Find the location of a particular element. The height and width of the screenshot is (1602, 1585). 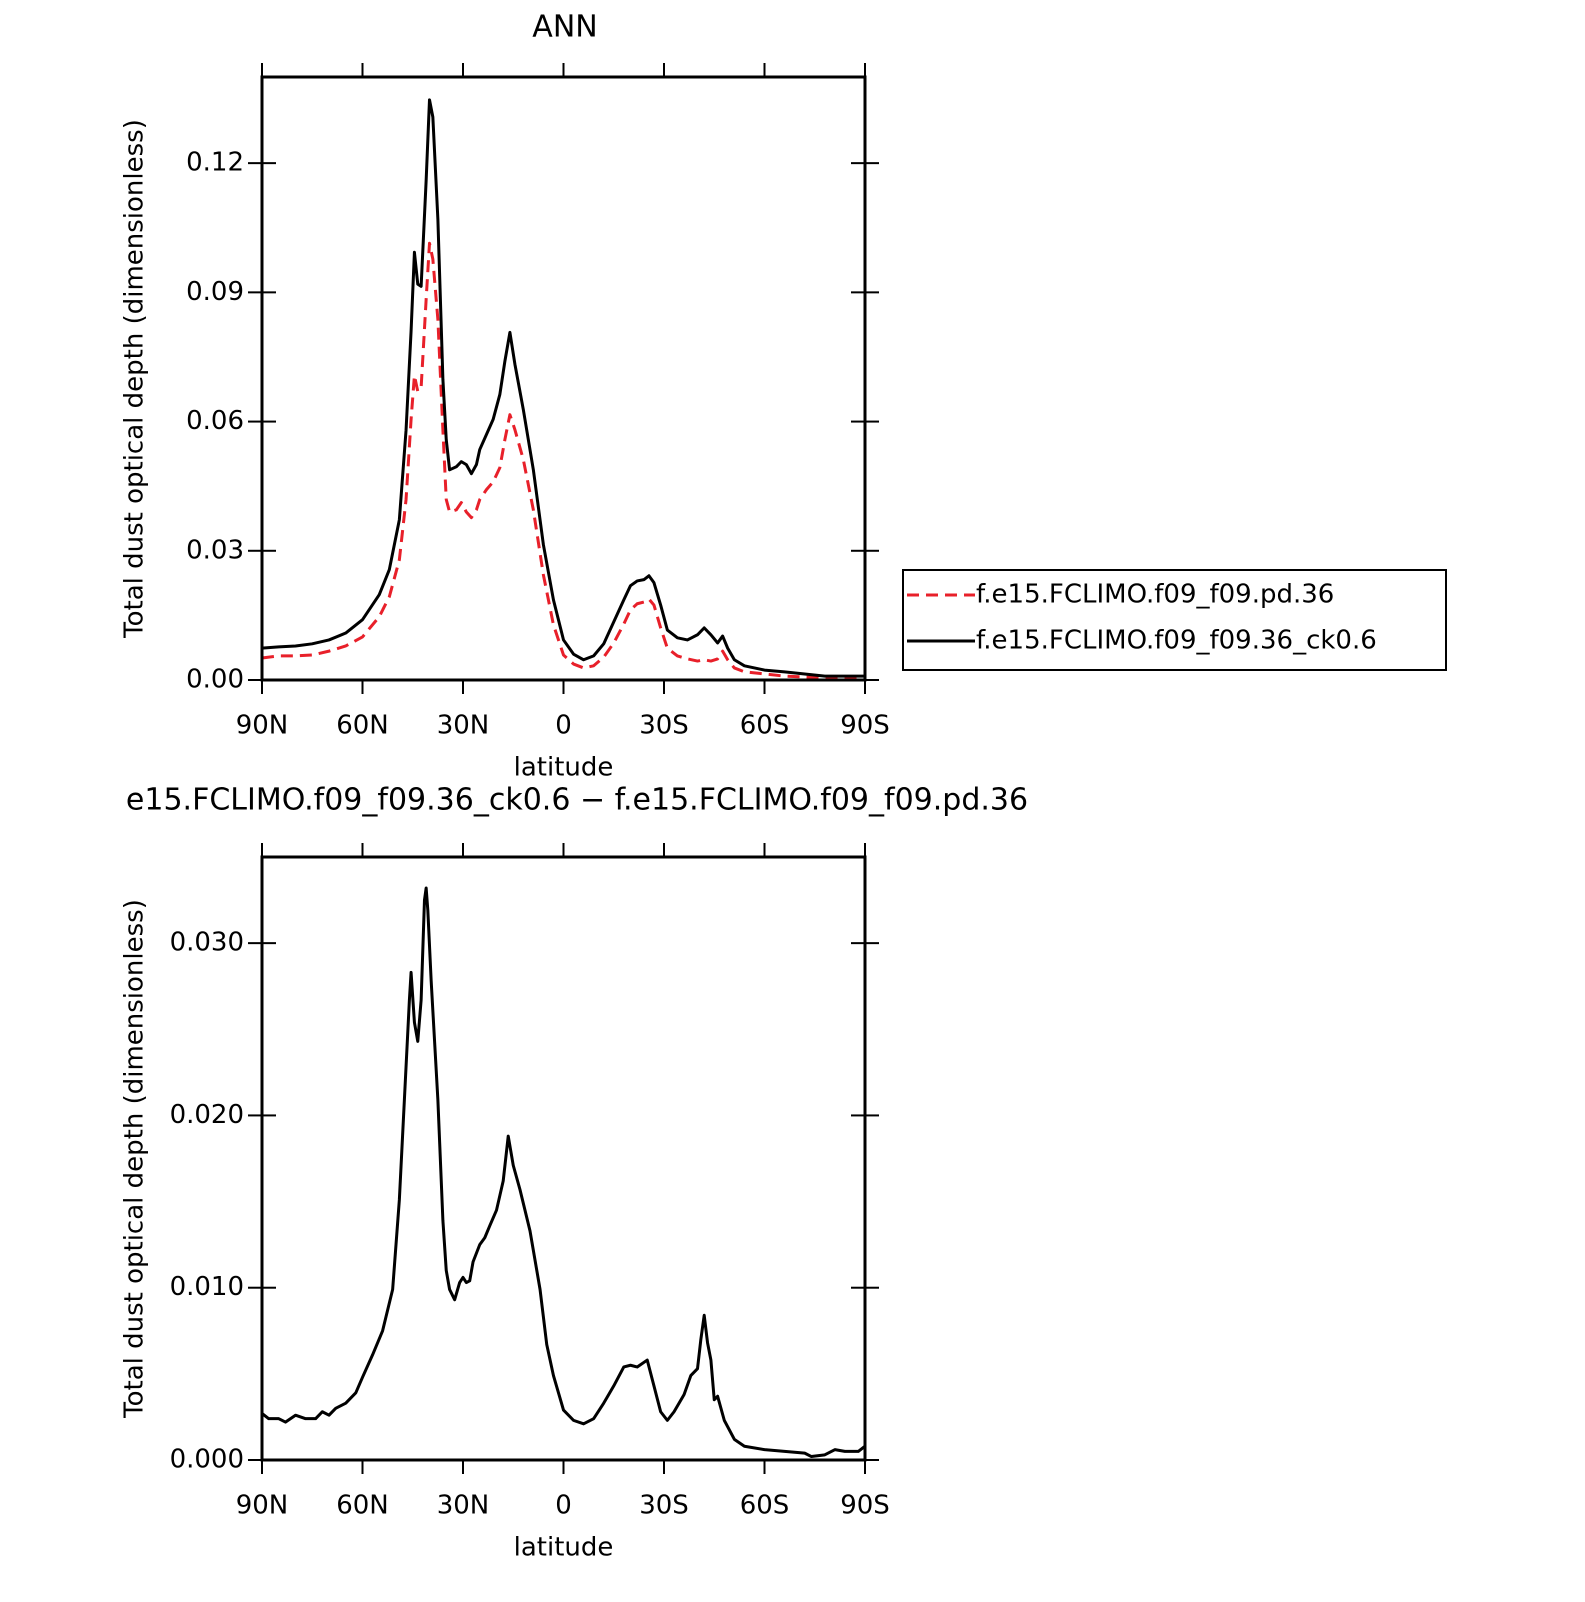

legend-label: f.e15.FCLIMO.f09_f09.pd.36 is located at coordinates (1155, 595).